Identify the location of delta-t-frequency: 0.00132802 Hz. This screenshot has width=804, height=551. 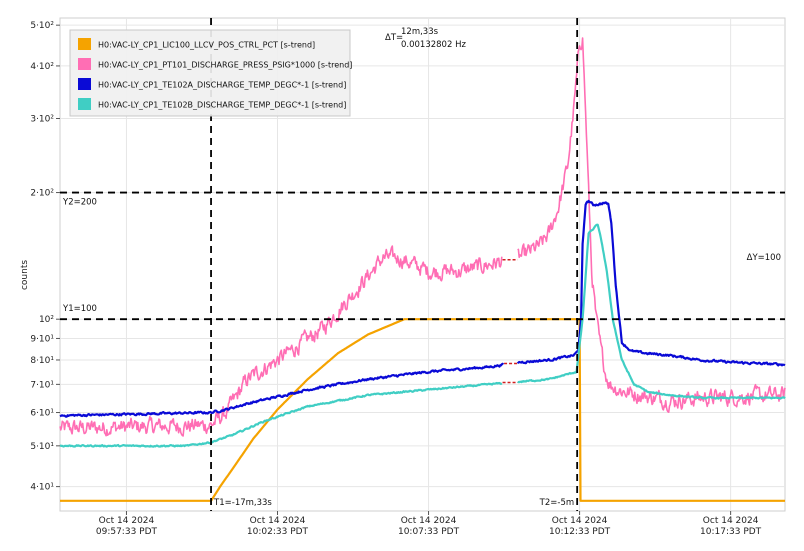
(433, 45).